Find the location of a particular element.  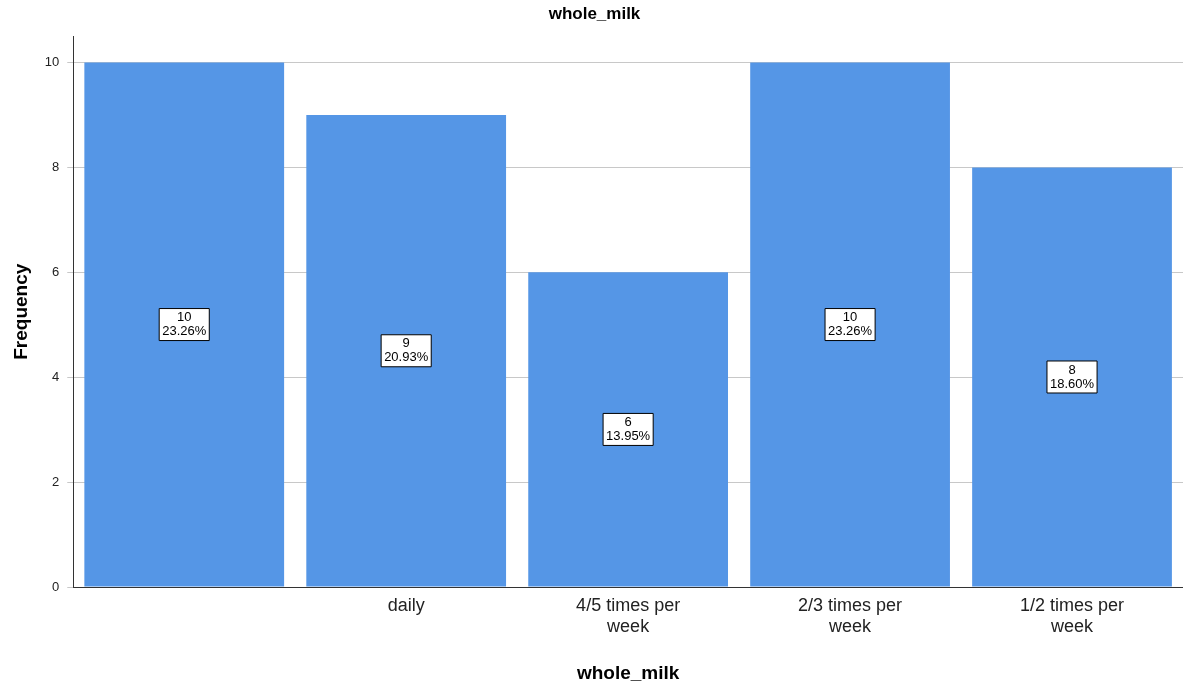

y-tick-label: 6 is located at coordinates (56, 271).